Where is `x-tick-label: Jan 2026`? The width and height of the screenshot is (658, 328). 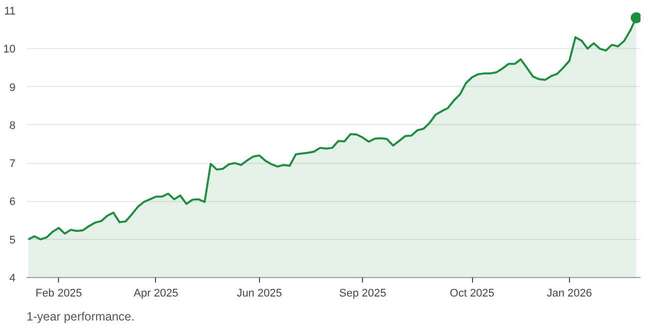
x-tick-label: Jan 2026 is located at coordinates (569, 294).